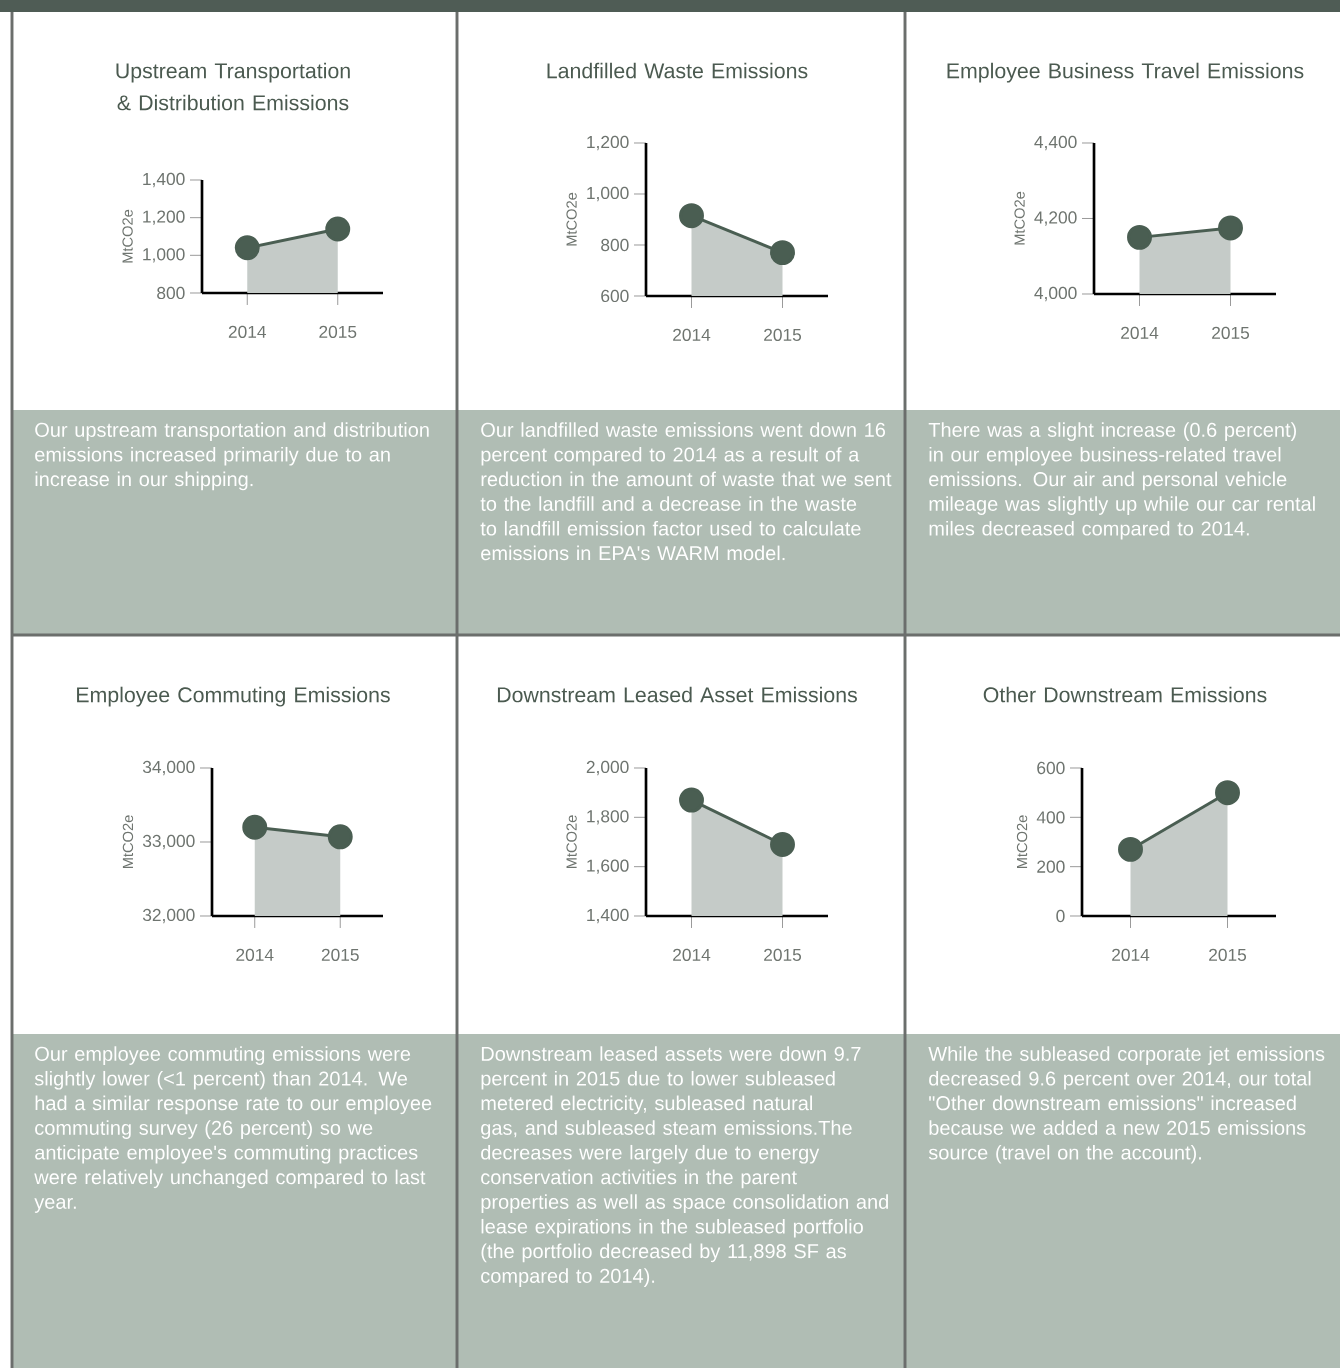 This screenshot has height=1368, width=1340. What do you see at coordinates (684, 1166) in the screenshot?
I see `text: Downstream leased assets were down 9.7 percent in 2015 due to lower subleased metered electricity, subleased natural gas, and subleased steam emissions.The decreases were largely due to energy conservation activities in the parent properties as well as space consolidation and lease expirations in the subleased portfolio (the portfolio decreased by 11,898 SF as compared to 2014).` at bounding box center [684, 1166].